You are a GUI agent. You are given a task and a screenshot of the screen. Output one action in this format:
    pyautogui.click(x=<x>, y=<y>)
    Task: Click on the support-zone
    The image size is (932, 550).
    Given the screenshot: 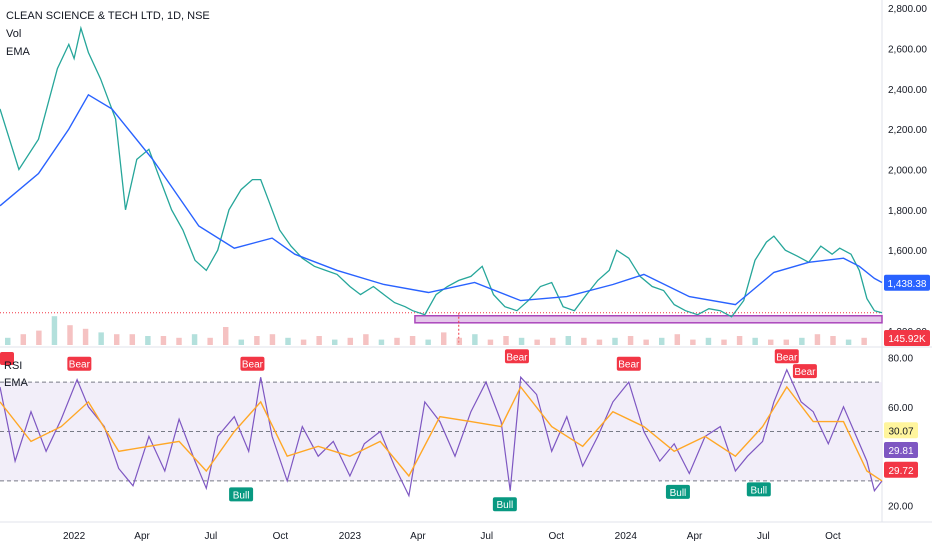 What is the action you would take?
    pyautogui.click(x=648, y=319)
    